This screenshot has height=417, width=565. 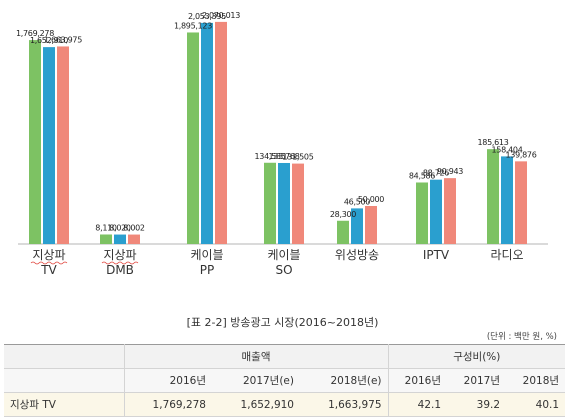 I want to click on bar-value-label: 8,020, so click(x=120, y=228).